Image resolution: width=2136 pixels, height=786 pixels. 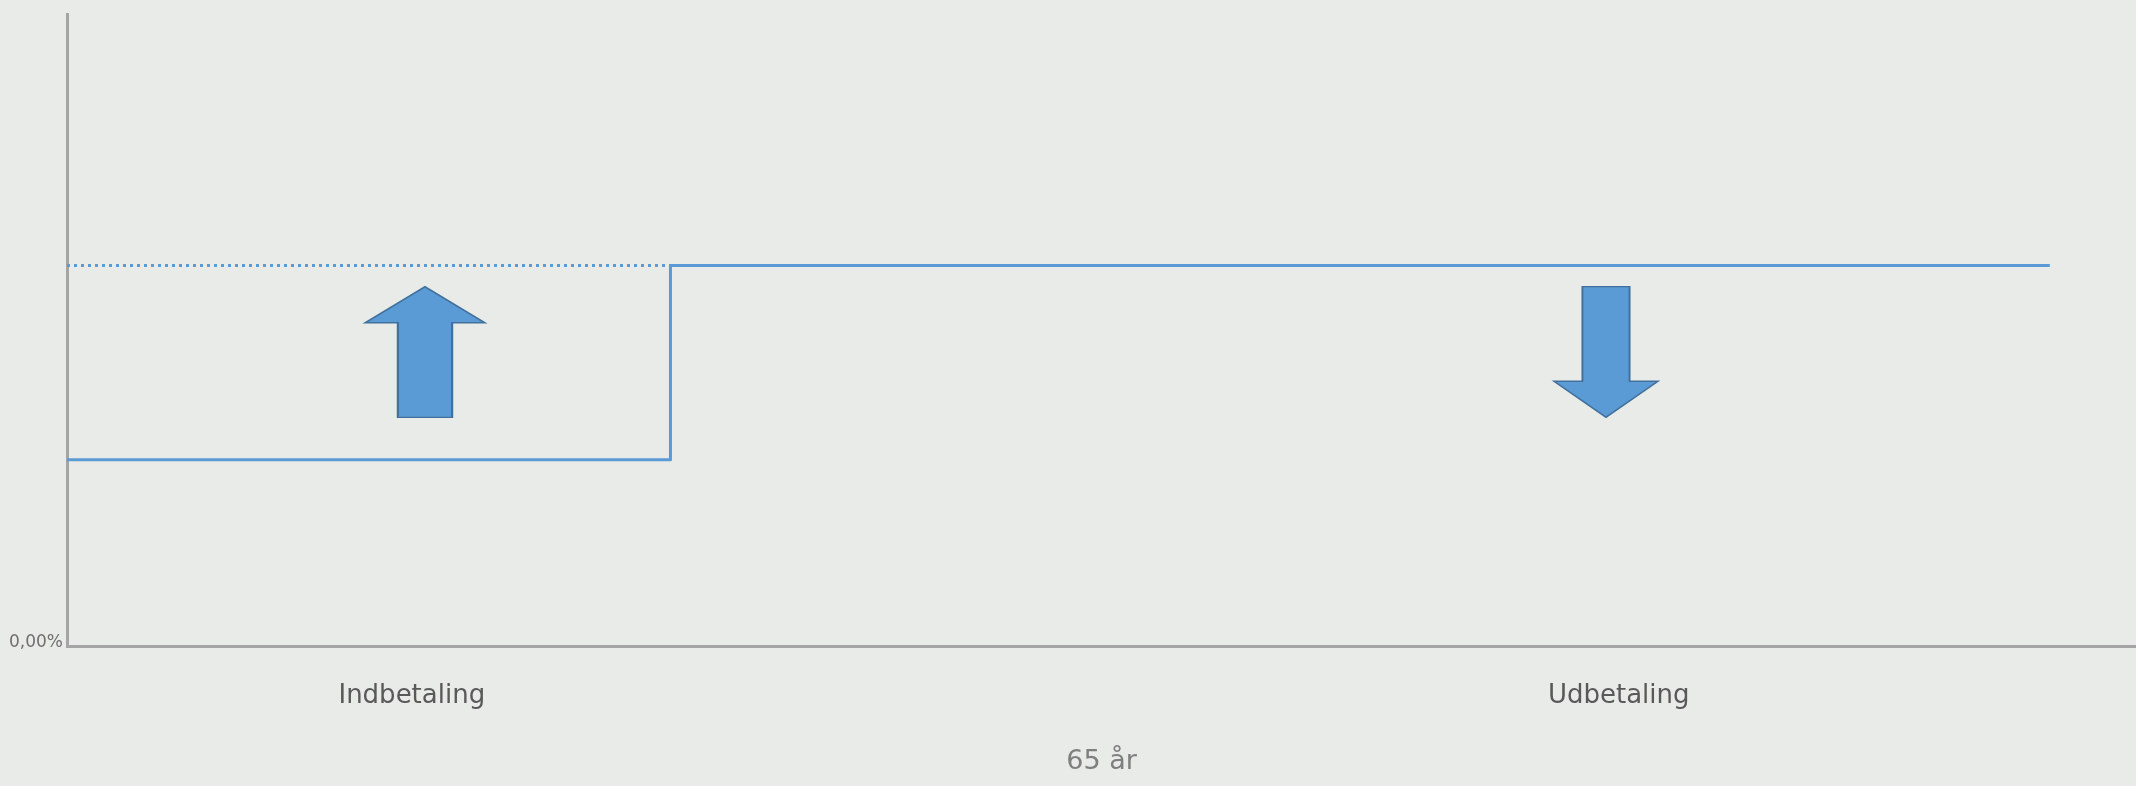 What do you see at coordinates (1618, 693) in the screenshot?
I see `x-tick-label: Udbetaling` at bounding box center [1618, 693].